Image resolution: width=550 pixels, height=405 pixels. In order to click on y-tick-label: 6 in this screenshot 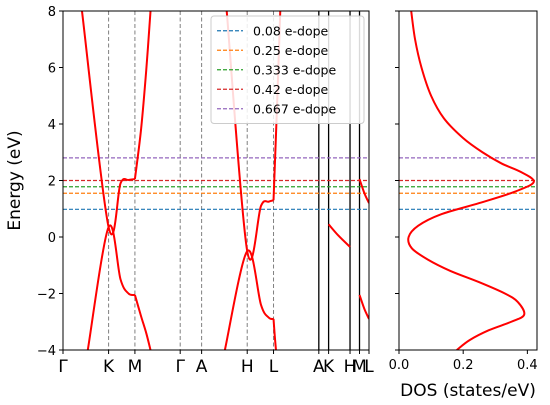, I will do `click(52, 69)`.